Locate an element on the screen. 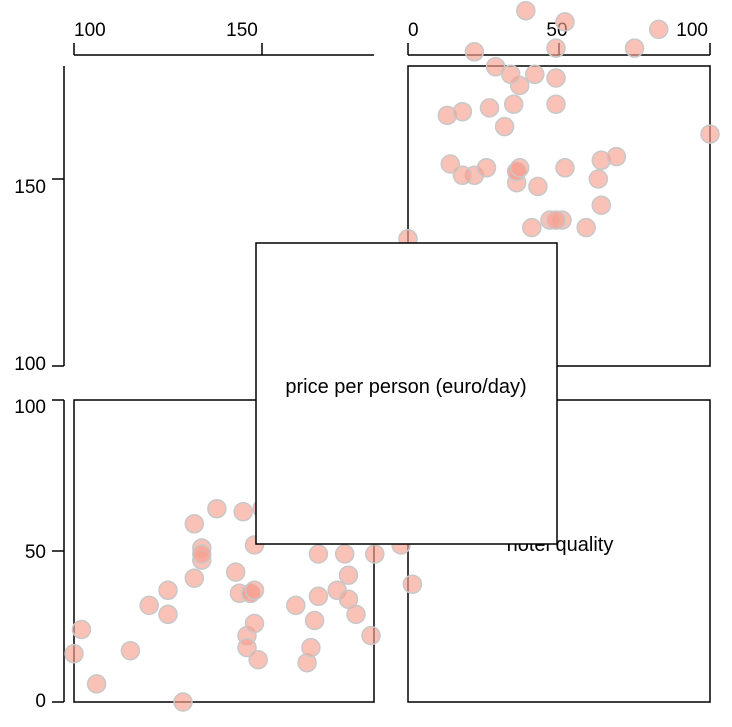 Image resolution: width=732 pixels, height=727 pixels. tick-label: 50 is located at coordinates (35, 552).